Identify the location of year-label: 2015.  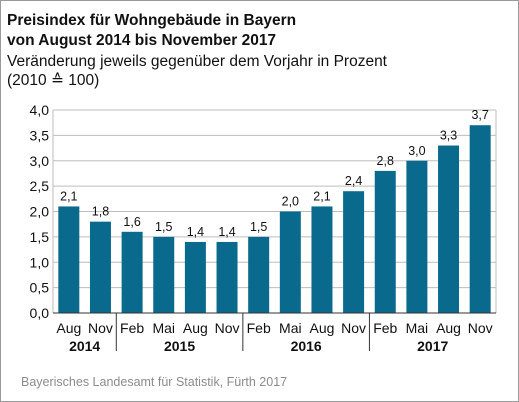
(179, 346).